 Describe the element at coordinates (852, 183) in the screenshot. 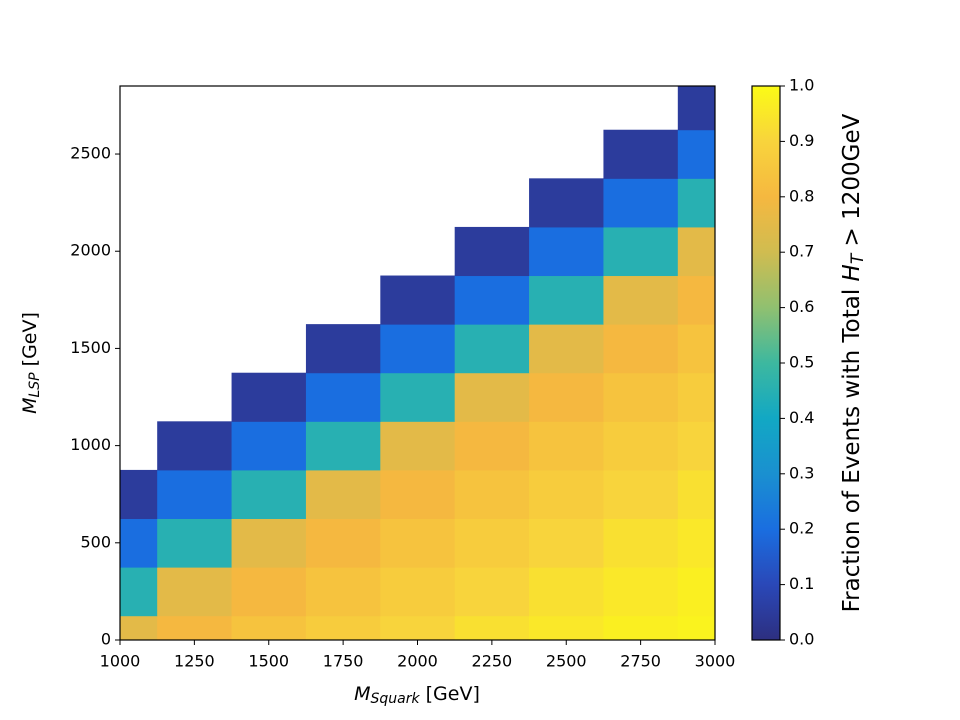

I see `colorbar-label-rest: > 1200GeV` at that location.